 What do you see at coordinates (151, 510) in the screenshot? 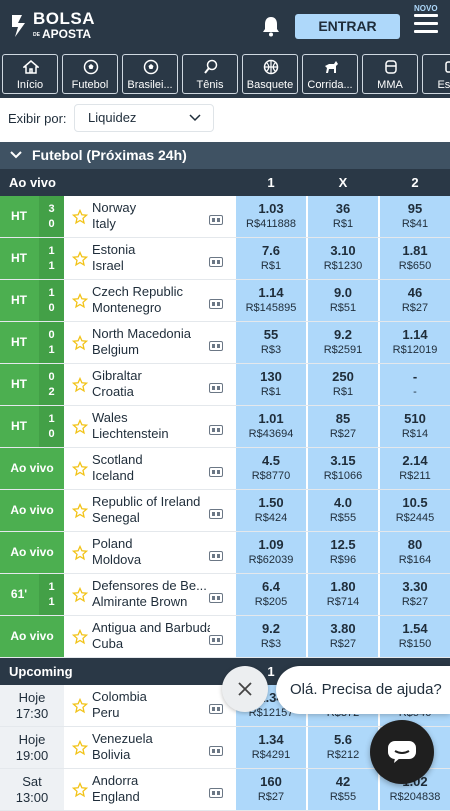
I see `match-teams: Republic of Ireland Senegal` at bounding box center [151, 510].